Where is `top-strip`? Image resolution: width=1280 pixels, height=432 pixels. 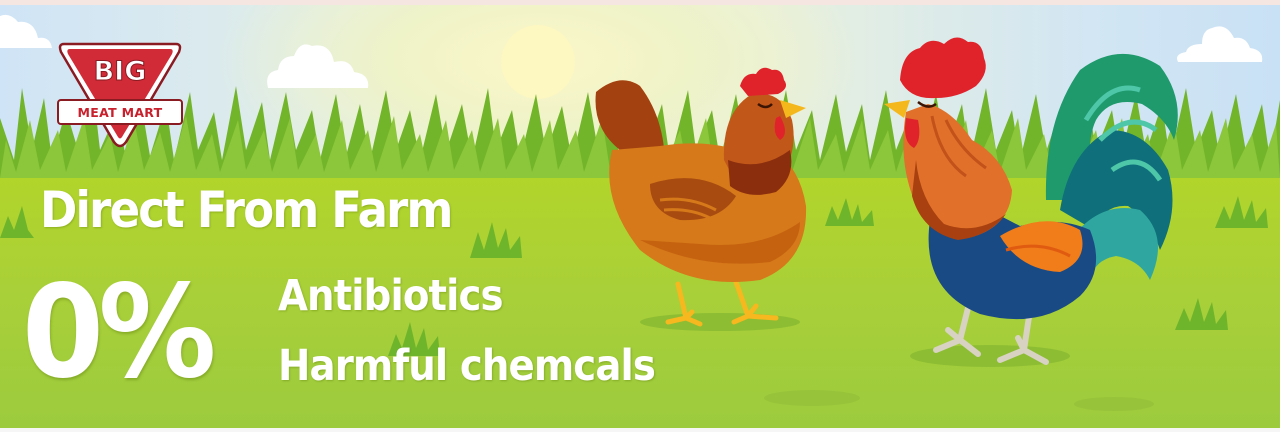 top-strip is located at coordinates (640, 2).